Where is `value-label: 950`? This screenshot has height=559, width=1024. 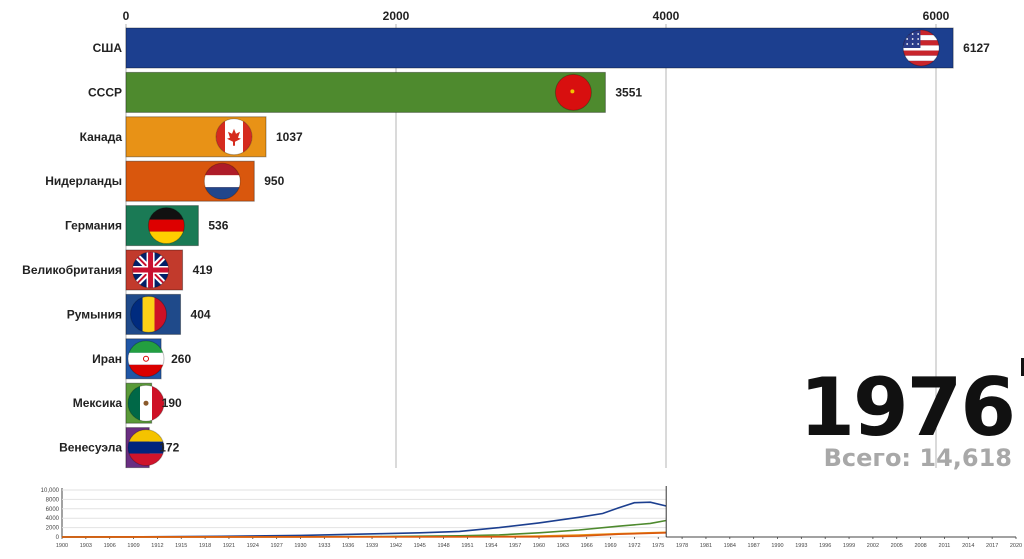
value-label: 950 is located at coordinates (274, 181).